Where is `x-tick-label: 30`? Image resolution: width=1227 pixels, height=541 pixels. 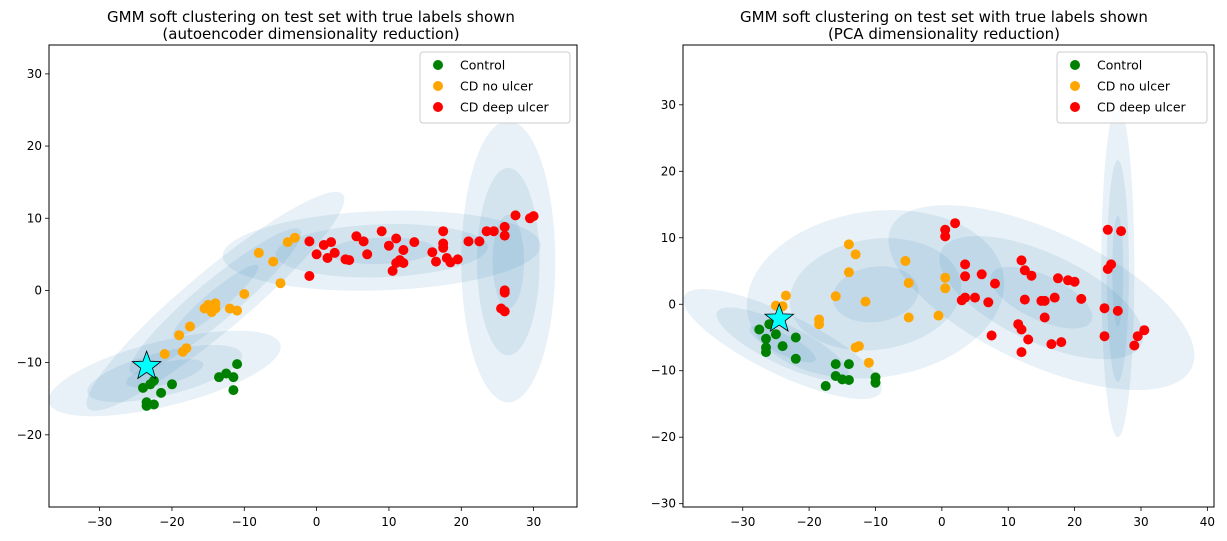 x-tick-label: 30 is located at coordinates (1140, 522).